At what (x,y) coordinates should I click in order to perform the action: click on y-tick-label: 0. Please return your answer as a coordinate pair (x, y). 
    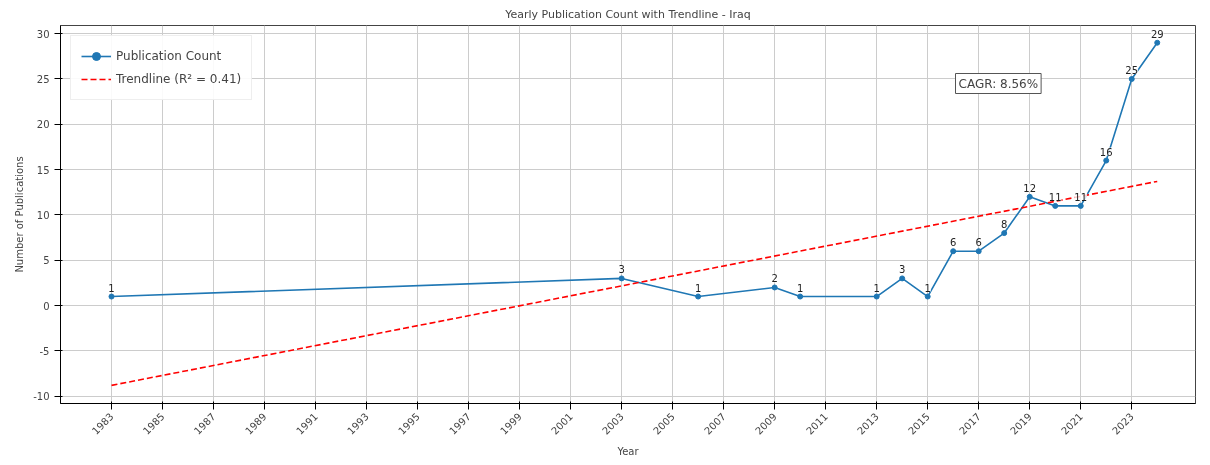
    Looking at the image, I should click on (46, 306).